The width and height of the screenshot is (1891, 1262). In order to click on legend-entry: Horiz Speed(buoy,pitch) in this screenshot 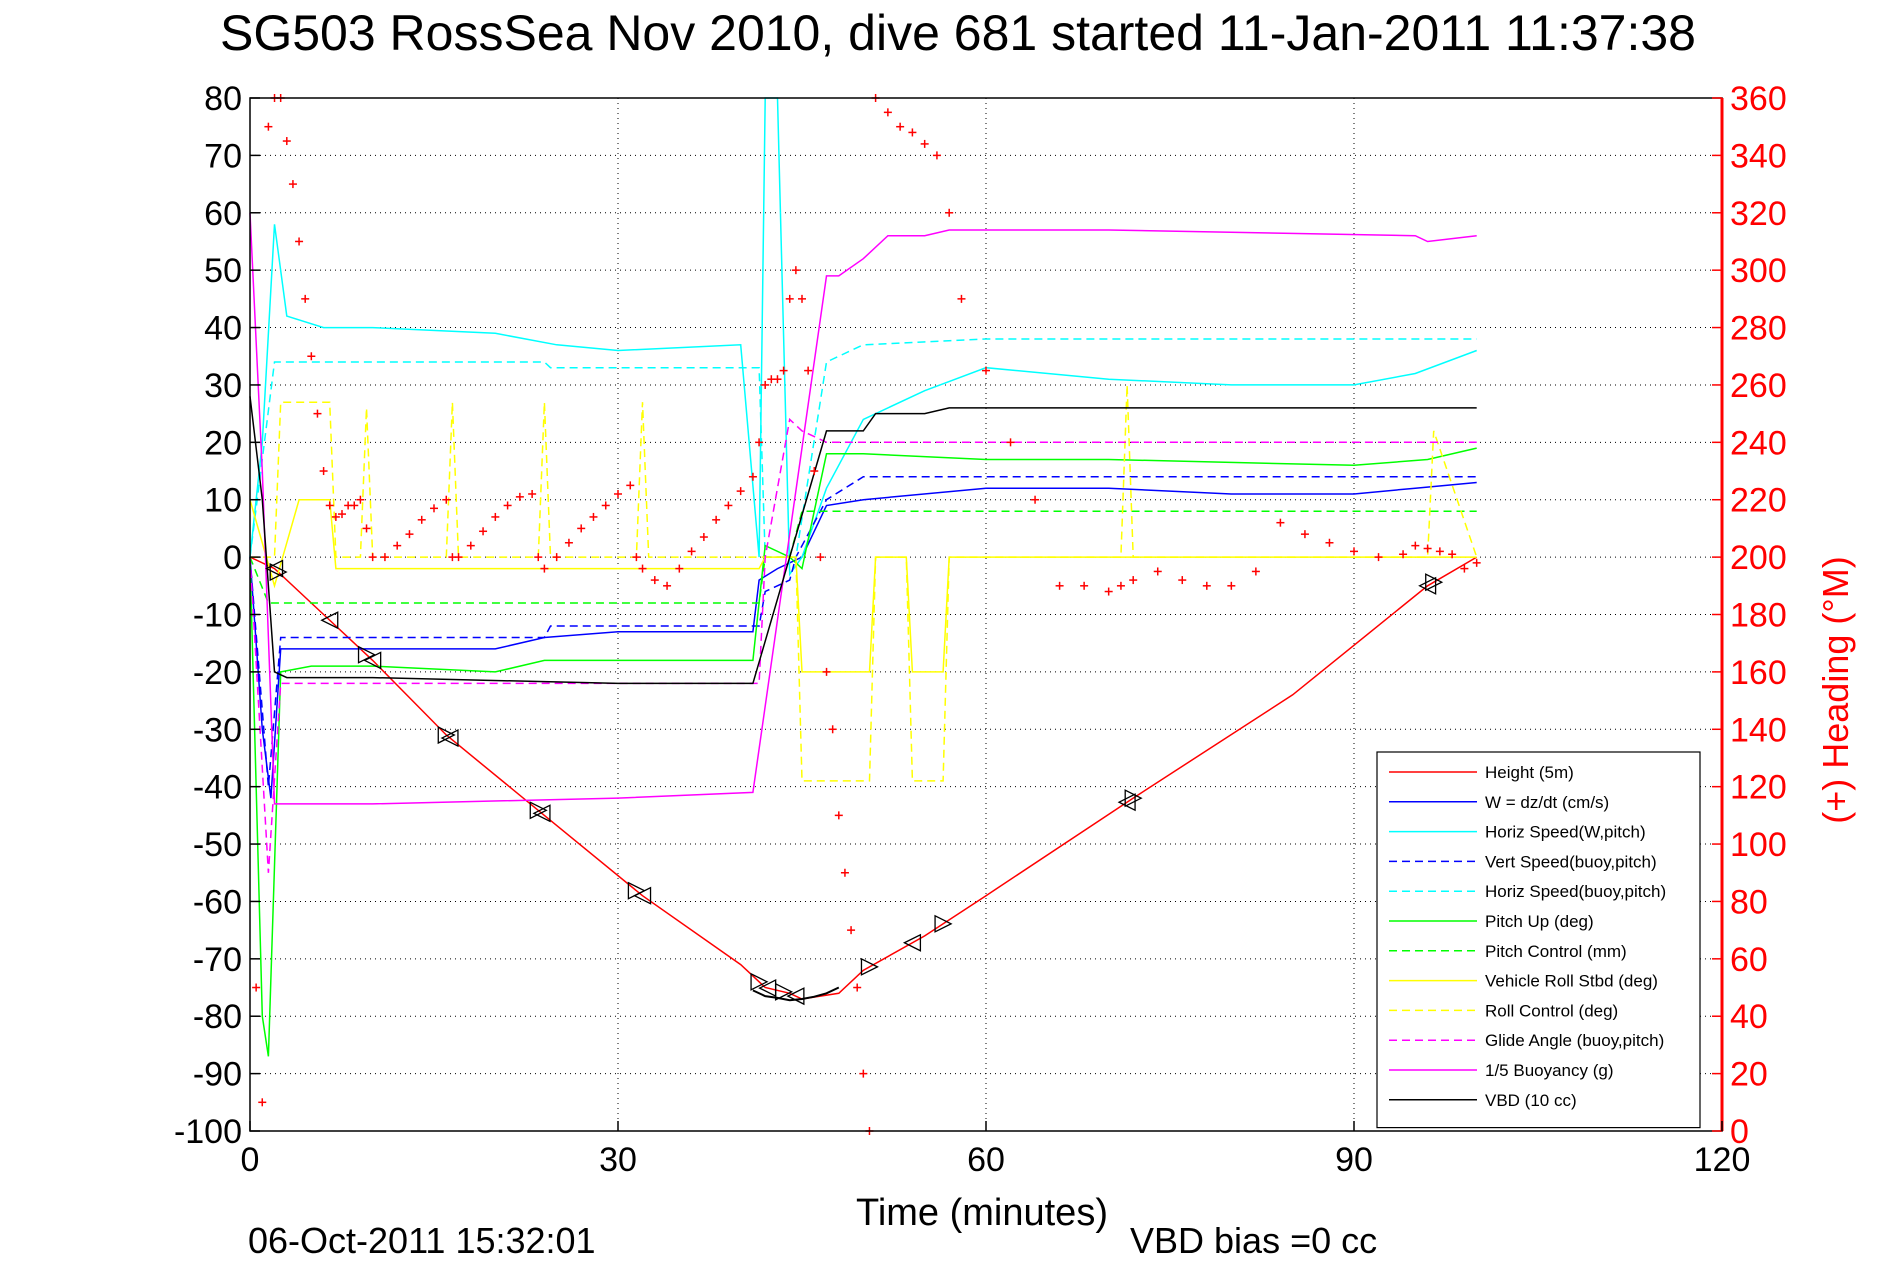, I will do `click(1575, 891)`.